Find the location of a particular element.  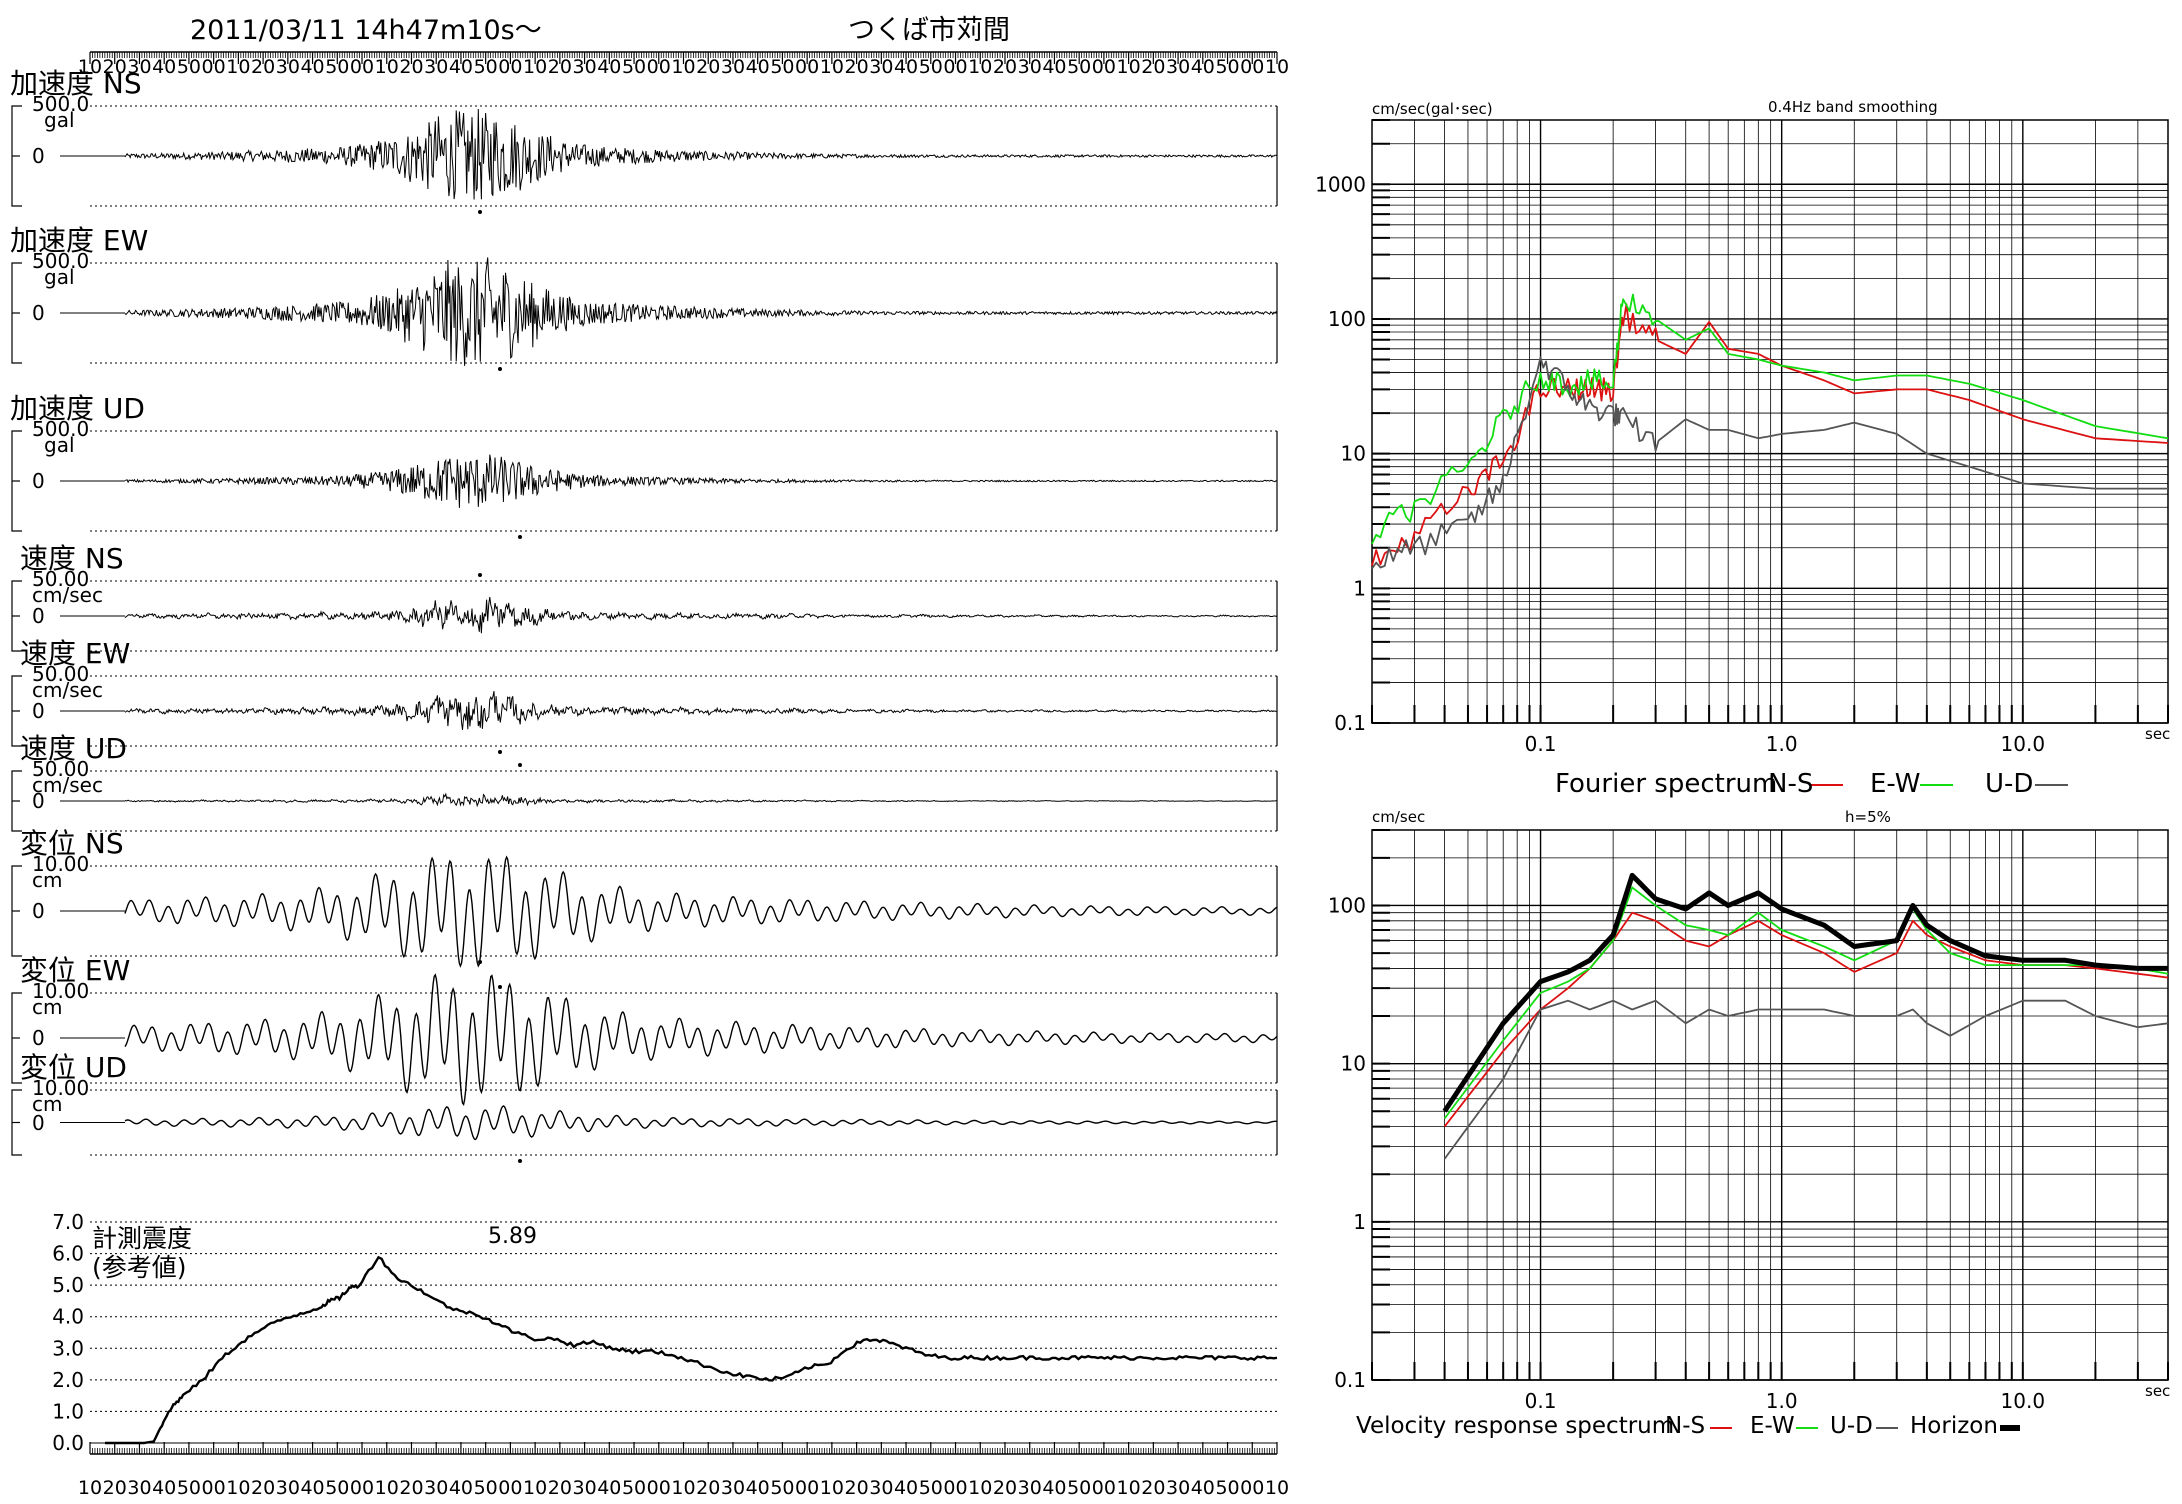

plot-frame is located at coordinates (1770, 421).